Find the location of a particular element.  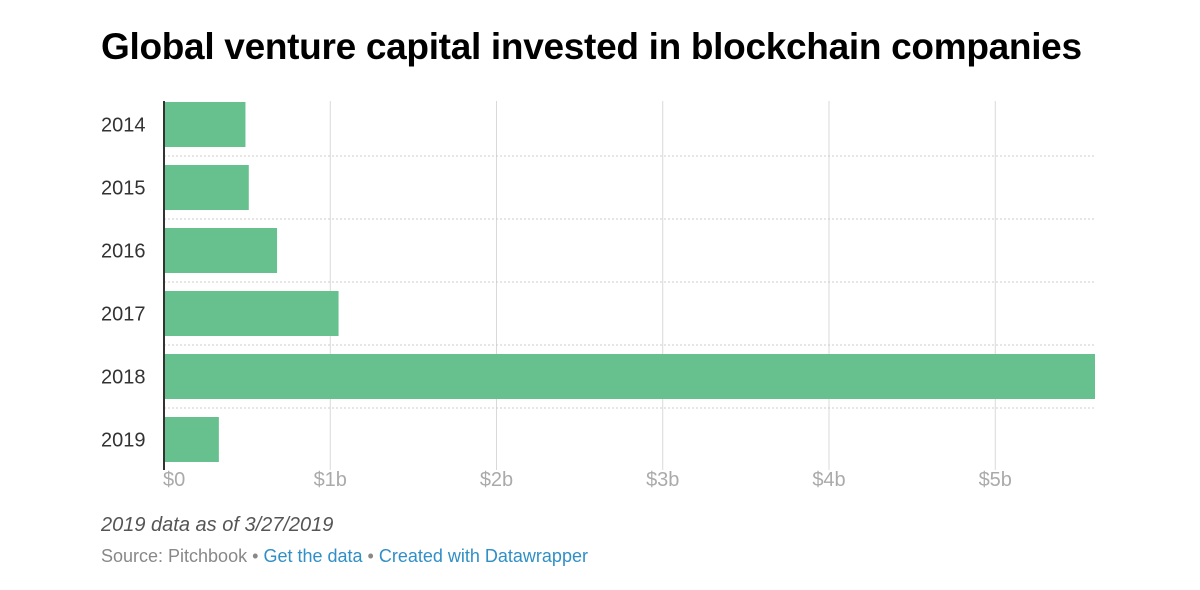

bar-2014 is located at coordinates (205, 124).